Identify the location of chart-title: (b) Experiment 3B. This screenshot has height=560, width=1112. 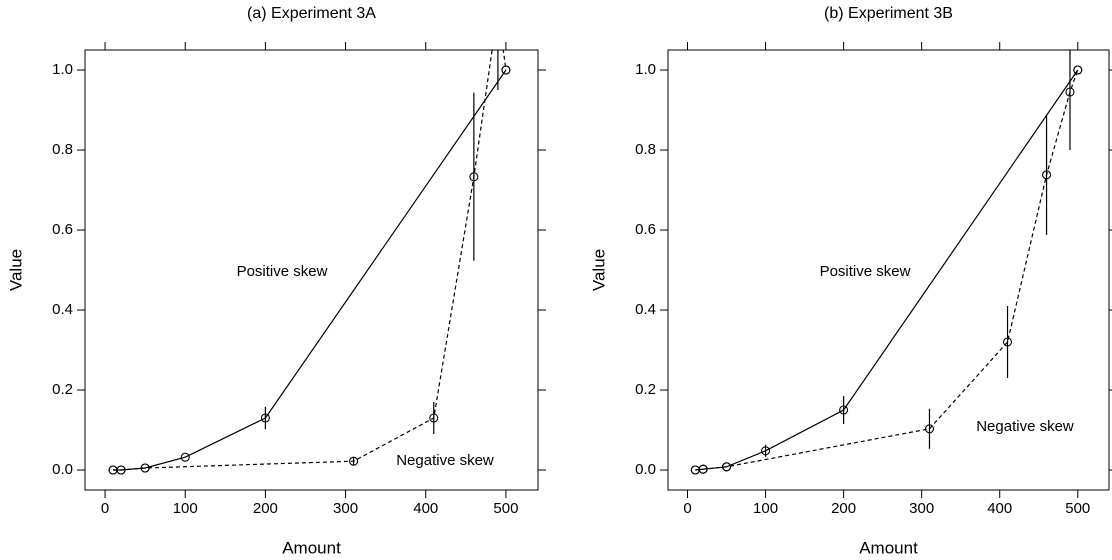
(888, 13).